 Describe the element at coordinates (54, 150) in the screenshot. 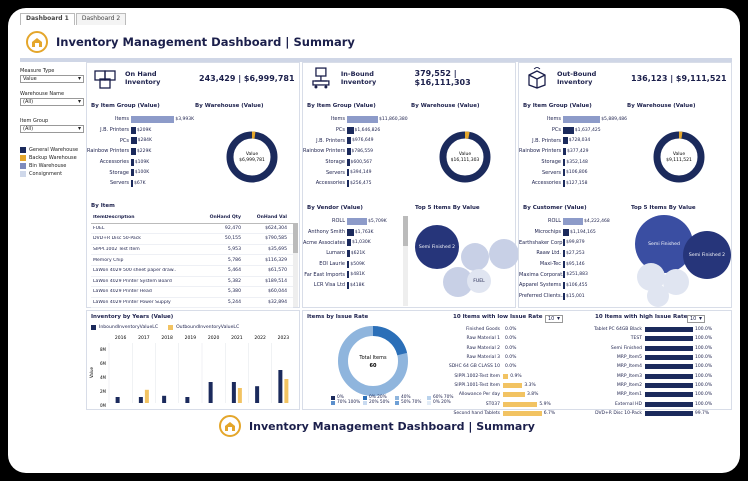

I see `legend-item: General Warehouse` at that location.